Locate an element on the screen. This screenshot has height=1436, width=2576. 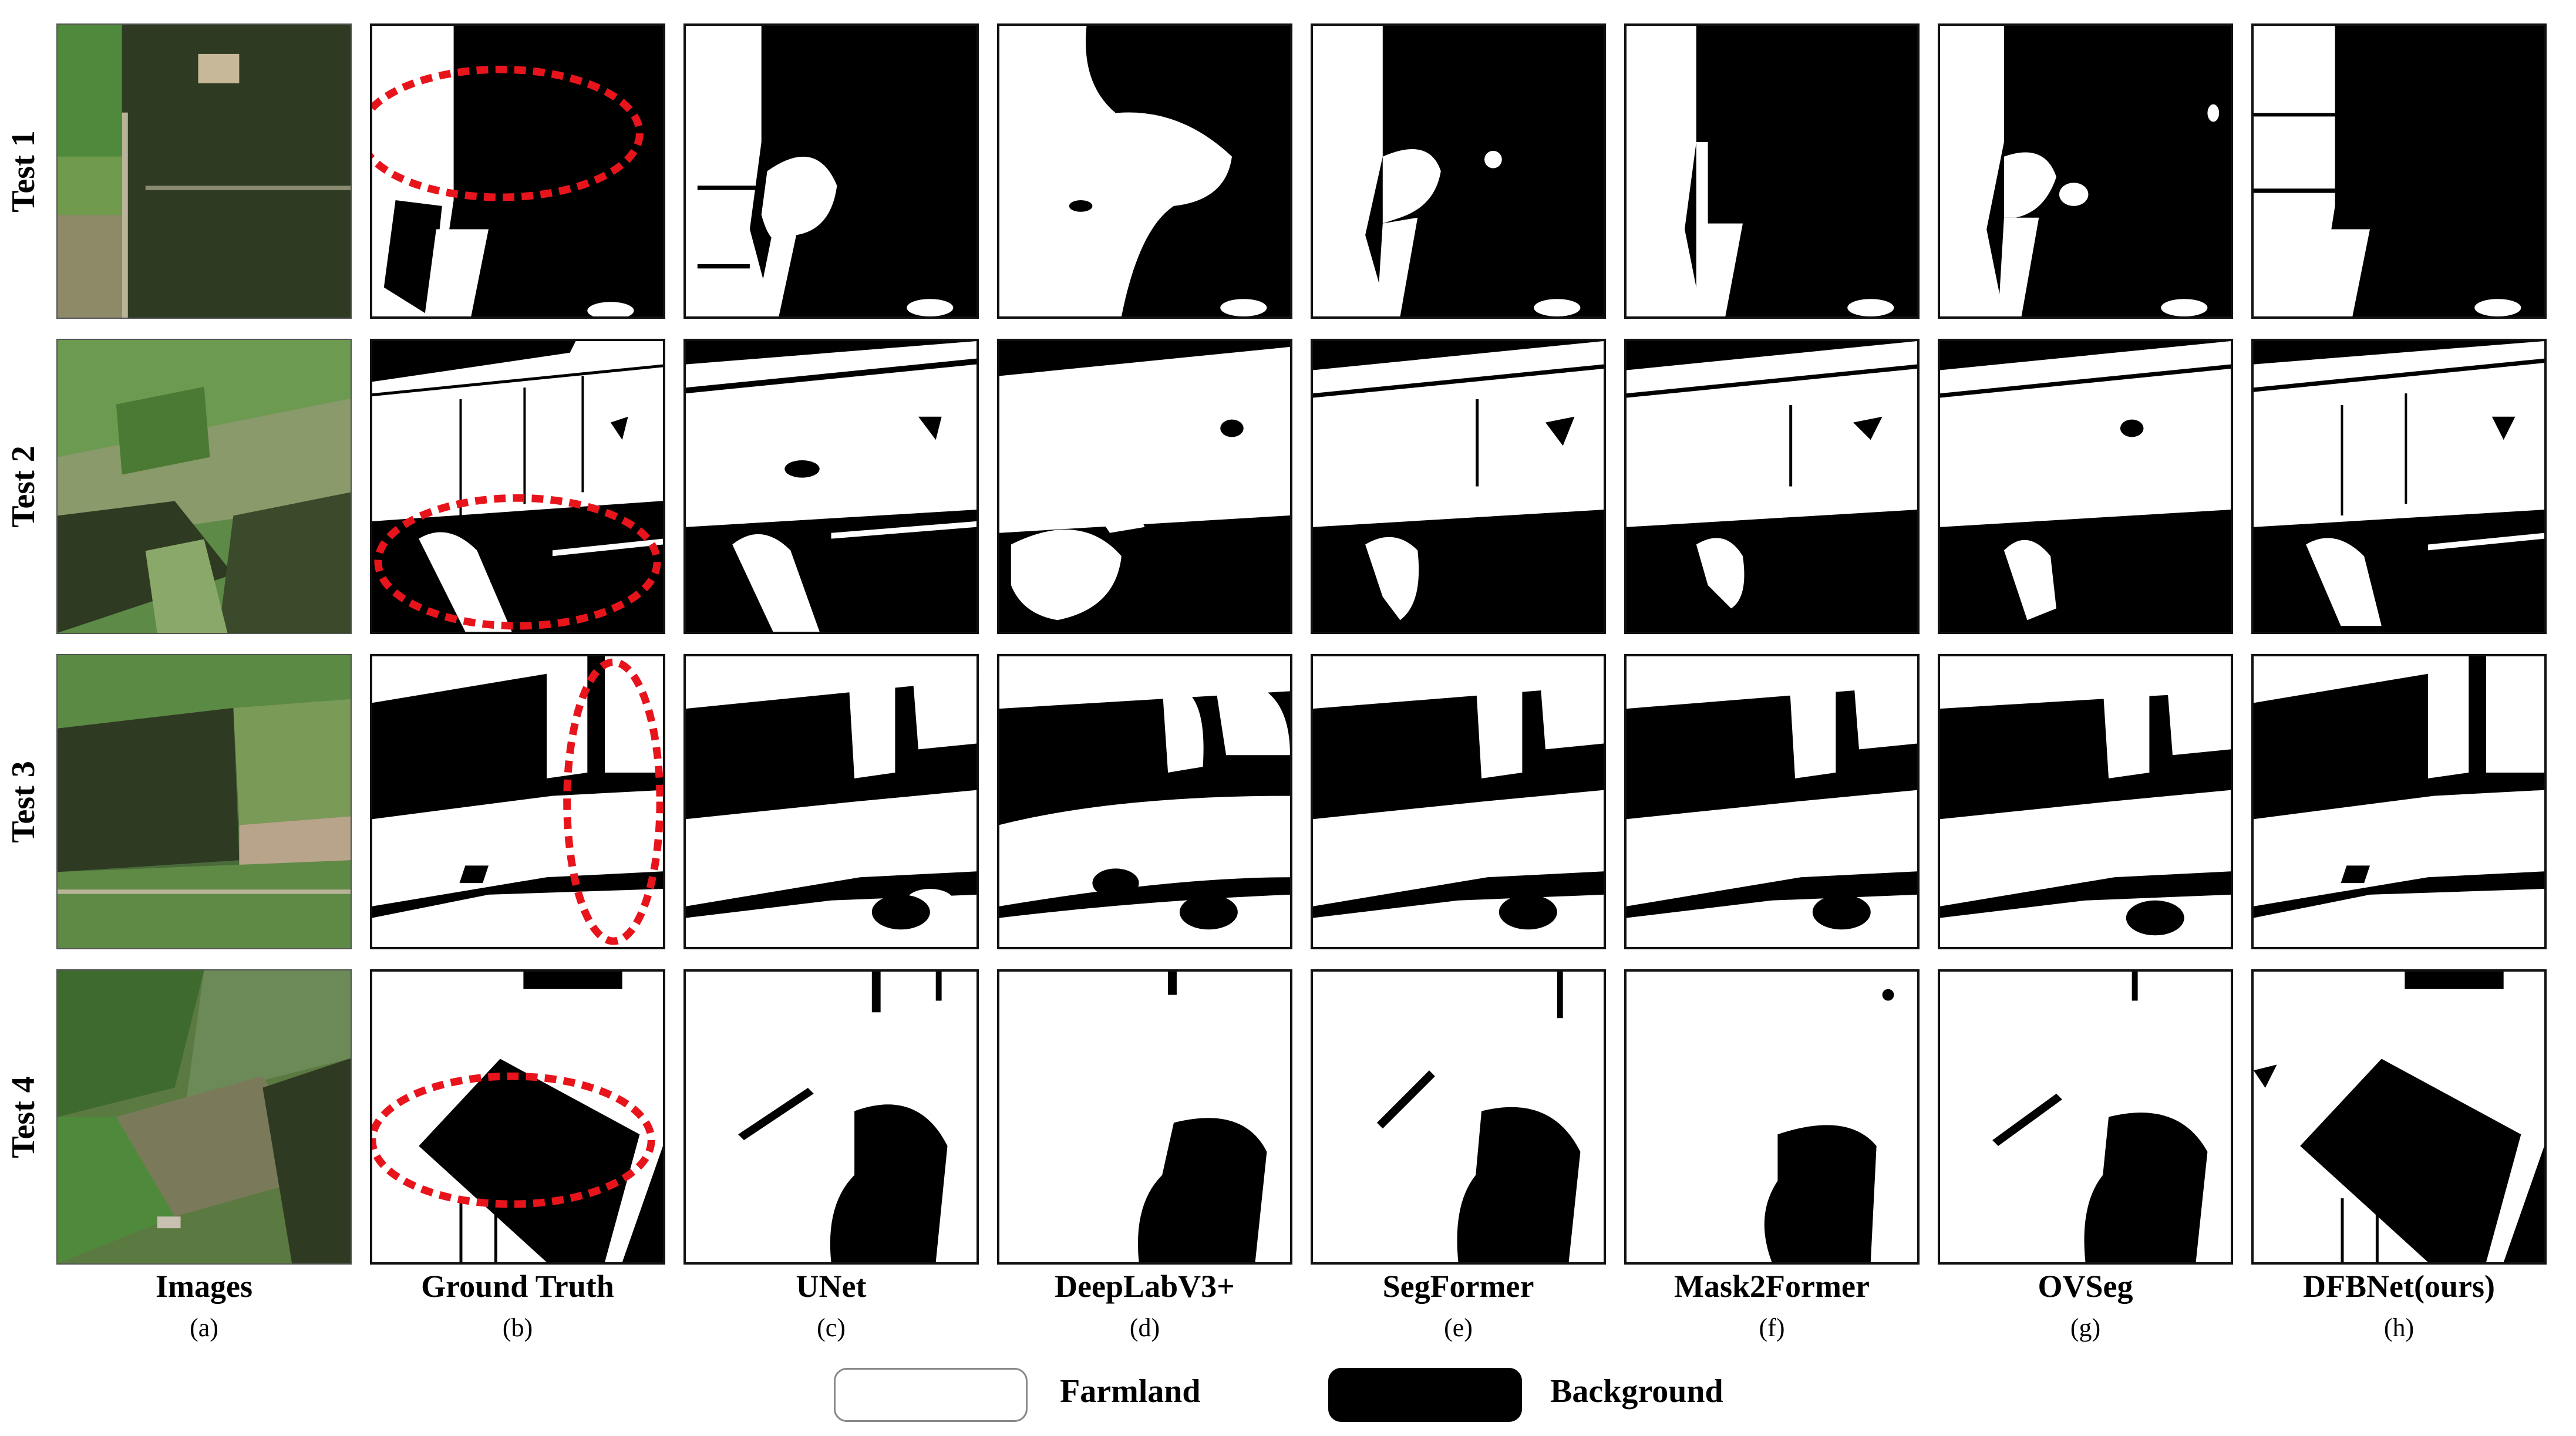
test3-image is located at coordinates (204, 801).